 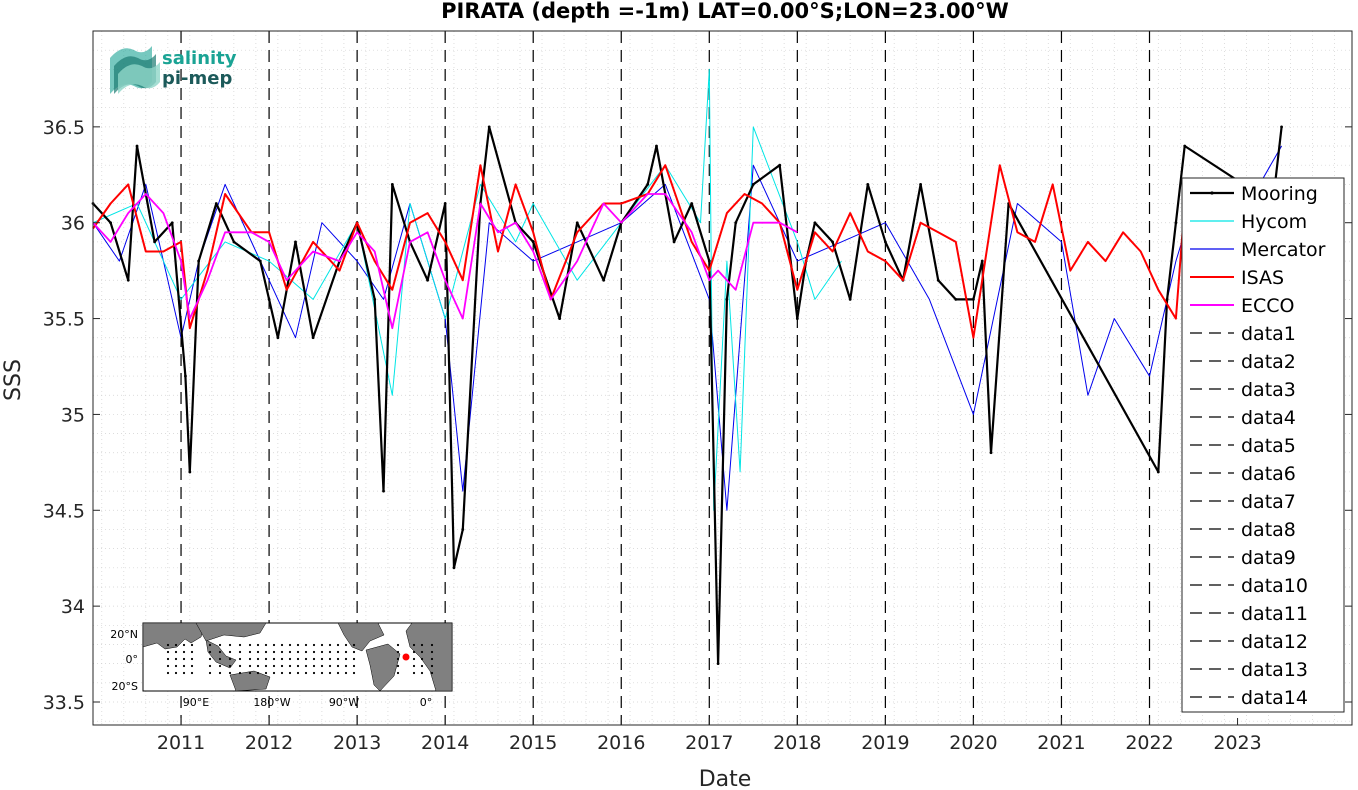 What do you see at coordinates (271, 702) in the screenshot?
I see `inset-xtick: 180°W` at bounding box center [271, 702].